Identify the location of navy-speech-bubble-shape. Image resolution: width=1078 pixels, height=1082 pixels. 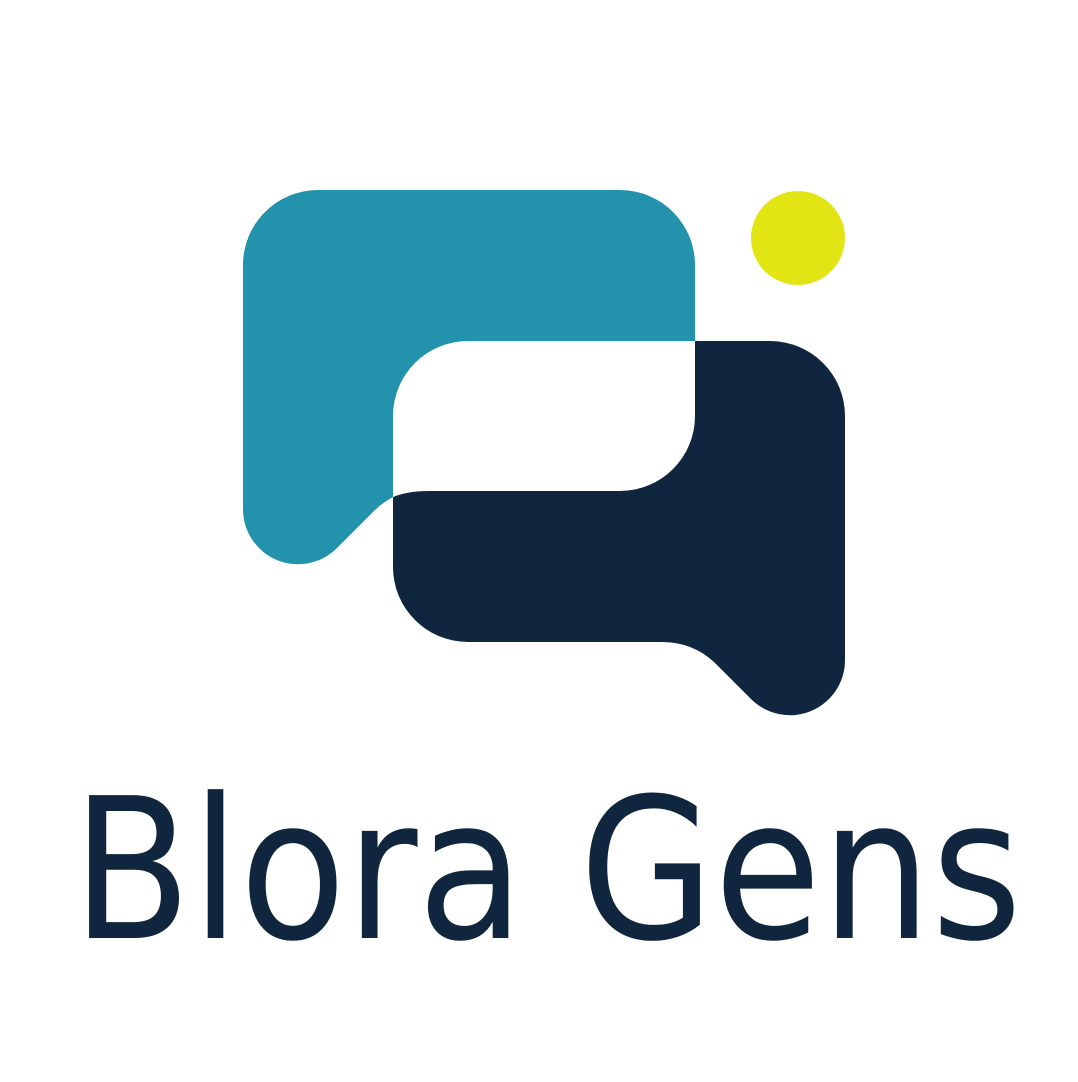
(619, 528).